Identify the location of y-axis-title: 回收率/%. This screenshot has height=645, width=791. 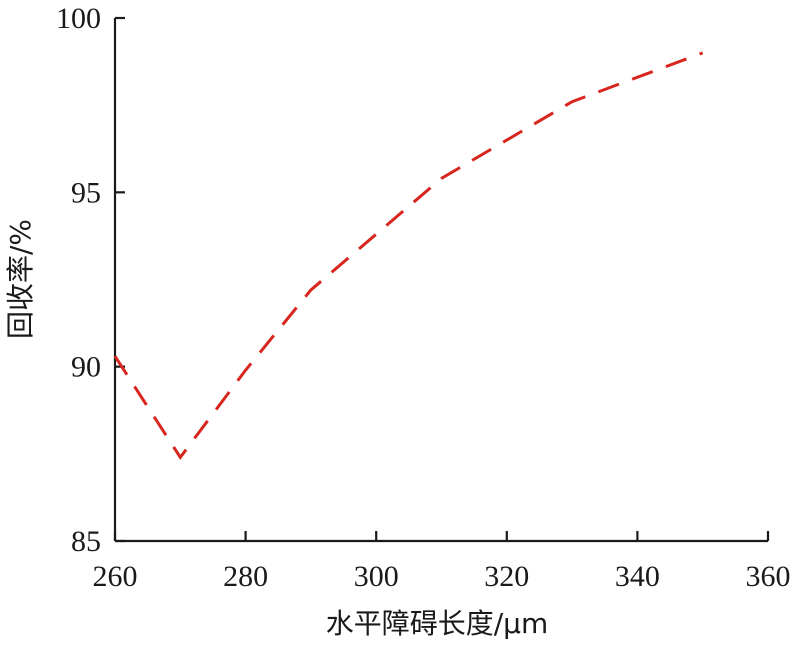
(20, 279).